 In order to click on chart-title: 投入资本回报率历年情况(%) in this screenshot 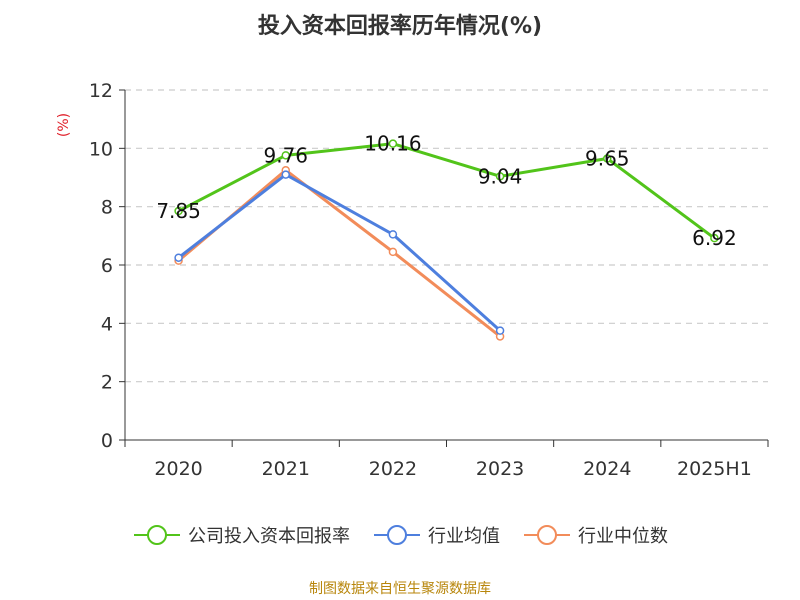, I will do `click(400, 26)`.